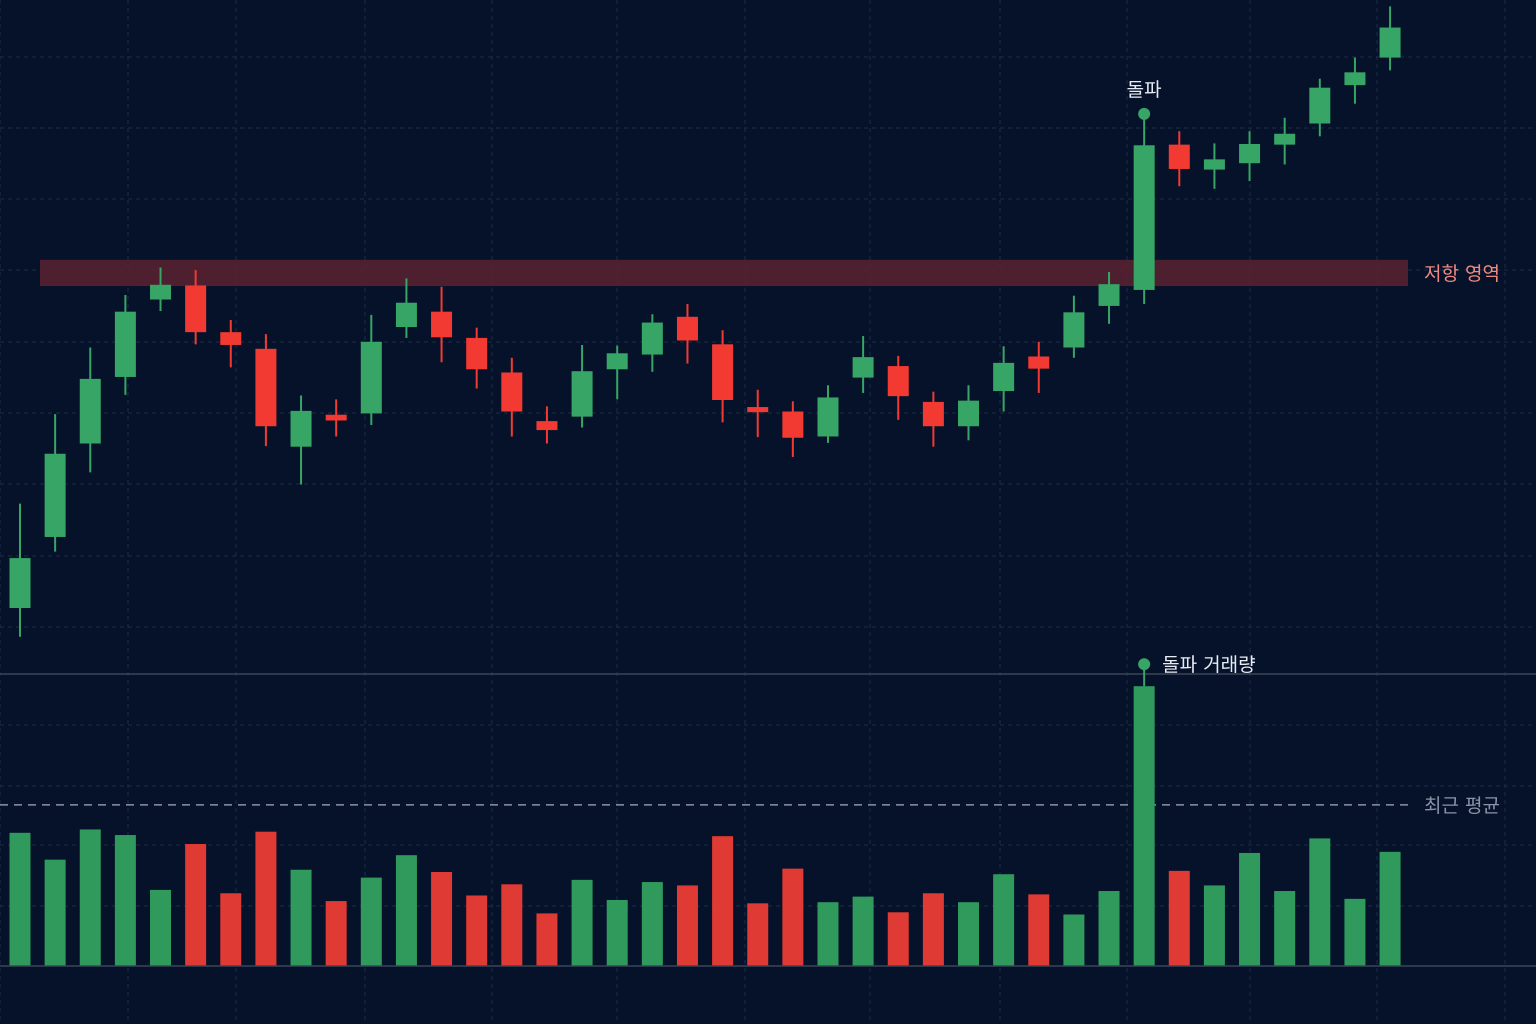 The image size is (1536, 1024). What do you see at coordinates (1144, 664) in the screenshot?
I see `breakout-volume-marker-dot` at bounding box center [1144, 664].